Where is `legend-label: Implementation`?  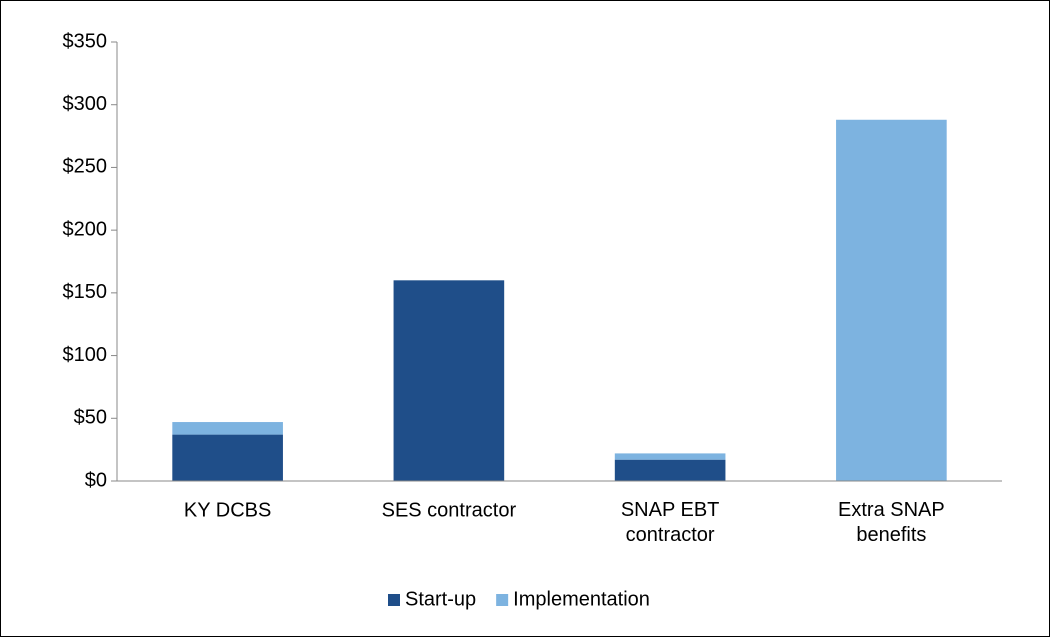 legend-label: Implementation is located at coordinates (581, 599).